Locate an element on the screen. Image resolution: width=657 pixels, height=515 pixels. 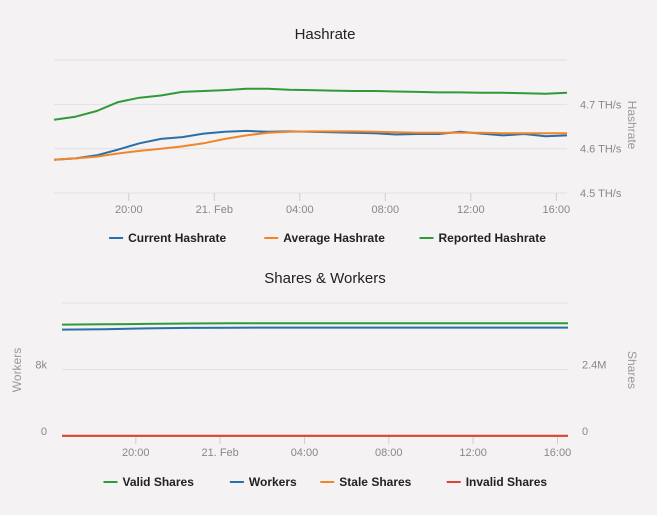
y-tick-label: 4.7 TH/s is located at coordinates (601, 105).